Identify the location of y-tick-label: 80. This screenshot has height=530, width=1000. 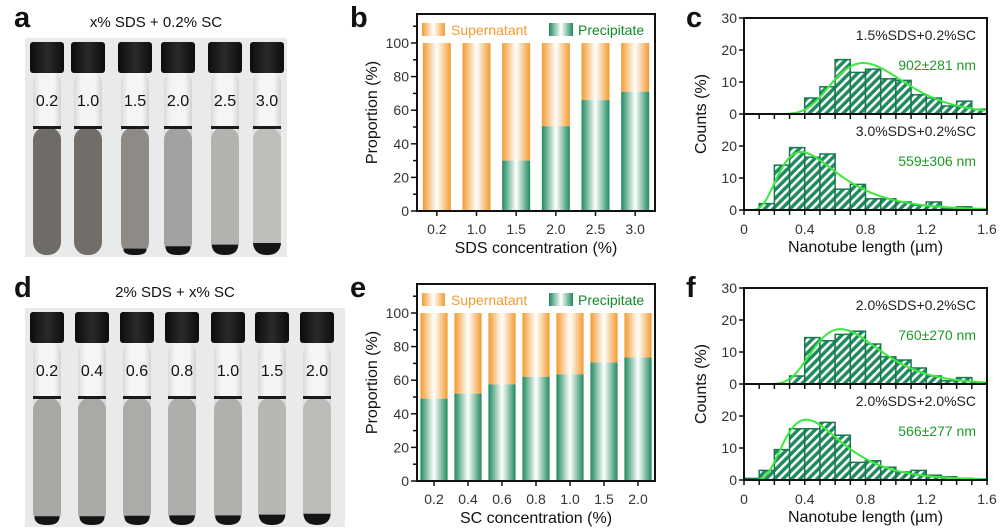
(401, 347).